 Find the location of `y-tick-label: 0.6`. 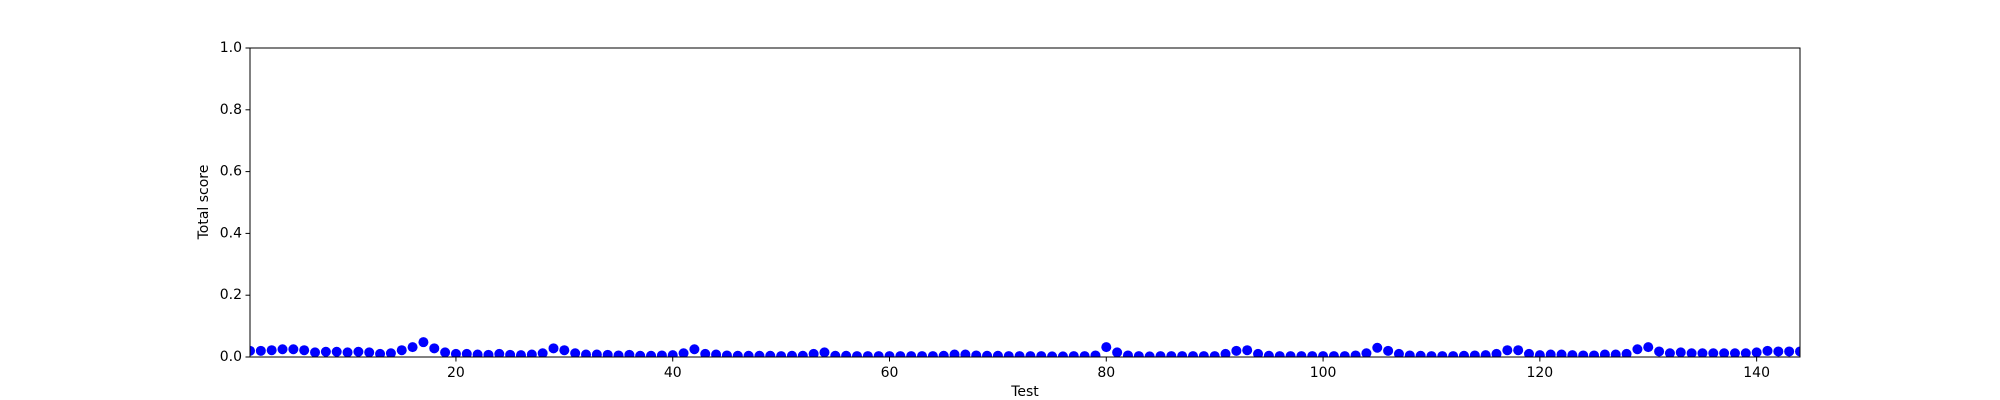

y-tick-label: 0.6 is located at coordinates (231, 172).